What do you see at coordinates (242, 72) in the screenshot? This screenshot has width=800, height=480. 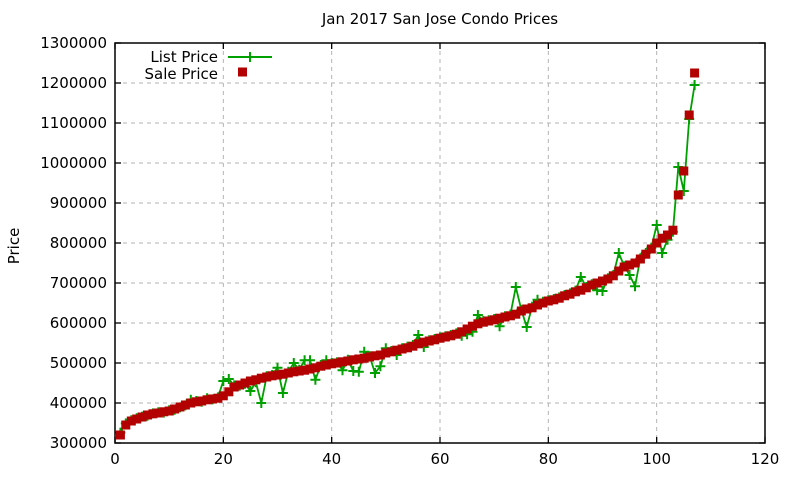 I see `legend-sample-sale-price-icon` at bounding box center [242, 72].